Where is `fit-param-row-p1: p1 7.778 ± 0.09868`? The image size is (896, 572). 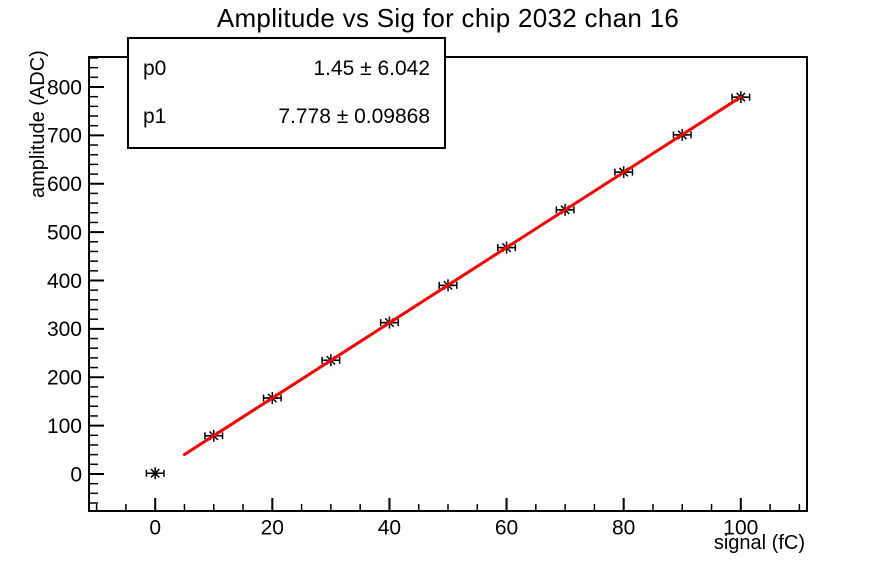 fit-param-row-p1: p1 7.778 ± 0.09868 is located at coordinates (286, 117).